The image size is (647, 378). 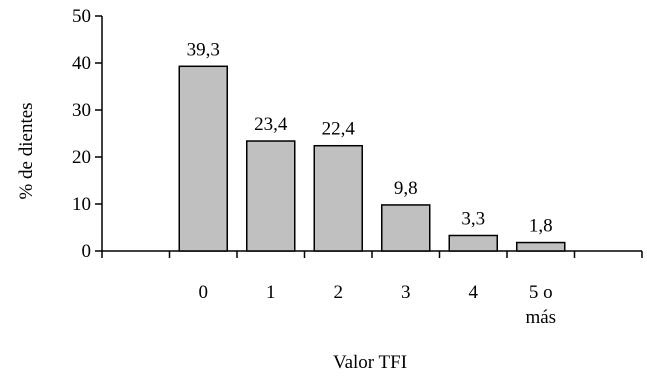 I want to click on x-tick-label: 3, so click(x=406, y=292).